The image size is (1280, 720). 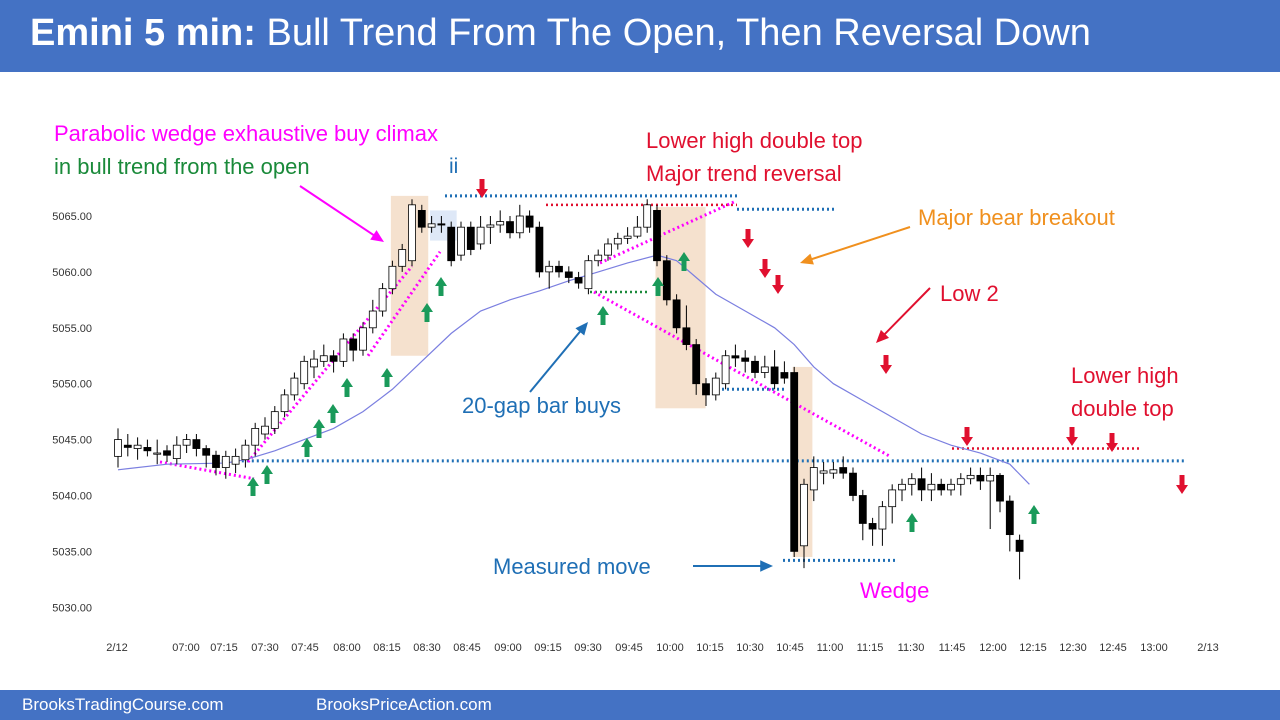 What do you see at coordinates (265, 648) in the screenshot?
I see `x-tick-label: 07:30` at bounding box center [265, 648].